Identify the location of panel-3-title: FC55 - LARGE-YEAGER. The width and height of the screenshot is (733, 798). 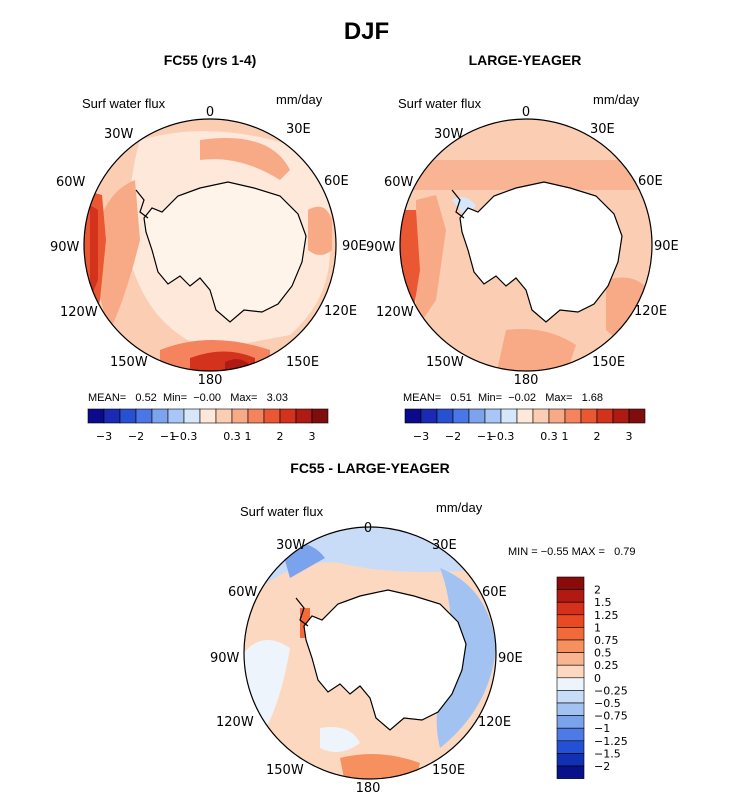
(370, 468).